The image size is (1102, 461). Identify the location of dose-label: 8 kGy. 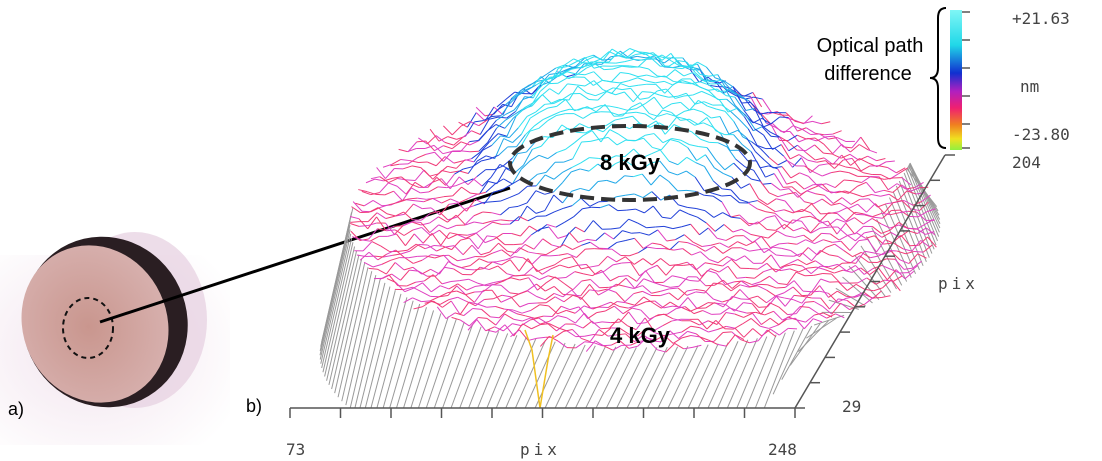
(630, 162).